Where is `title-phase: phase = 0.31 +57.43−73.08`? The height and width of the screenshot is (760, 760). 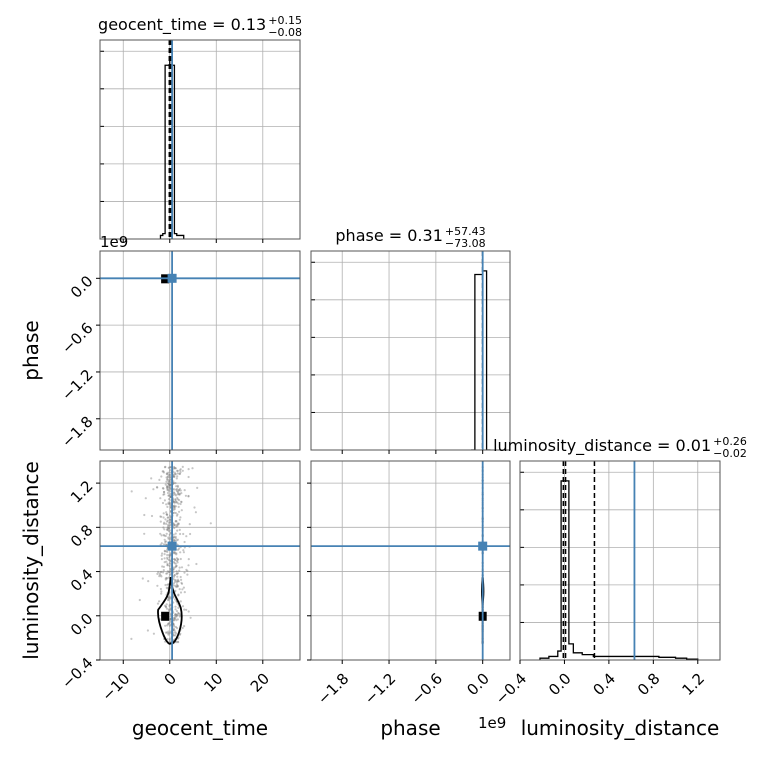 title-phase: phase = 0.31 +57.43−73.08 is located at coordinates (410, 237).